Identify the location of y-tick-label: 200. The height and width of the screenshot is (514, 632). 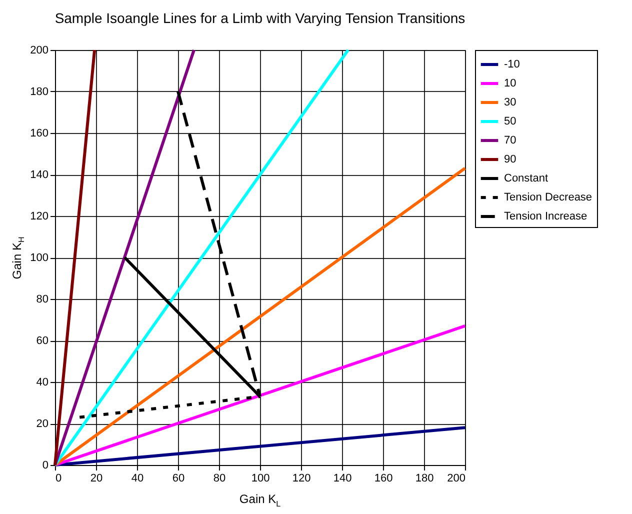
(39, 50).